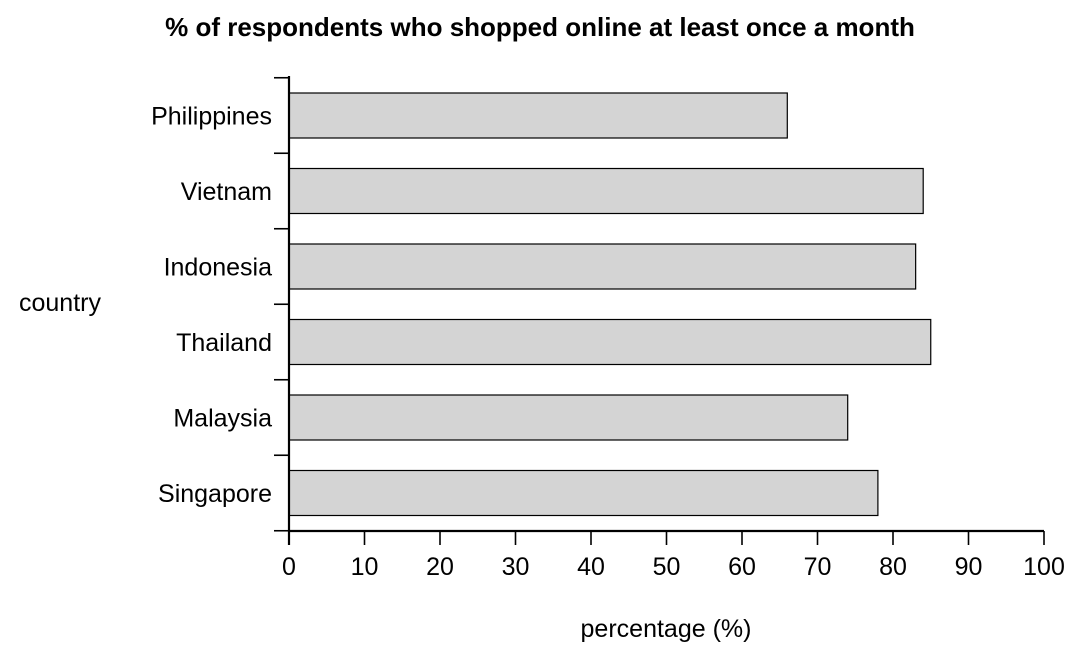 The height and width of the screenshot is (646, 1075). What do you see at coordinates (440, 567) in the screenshot?
I see `x-tick-label-20: 20` at bounding box center [440, 567].